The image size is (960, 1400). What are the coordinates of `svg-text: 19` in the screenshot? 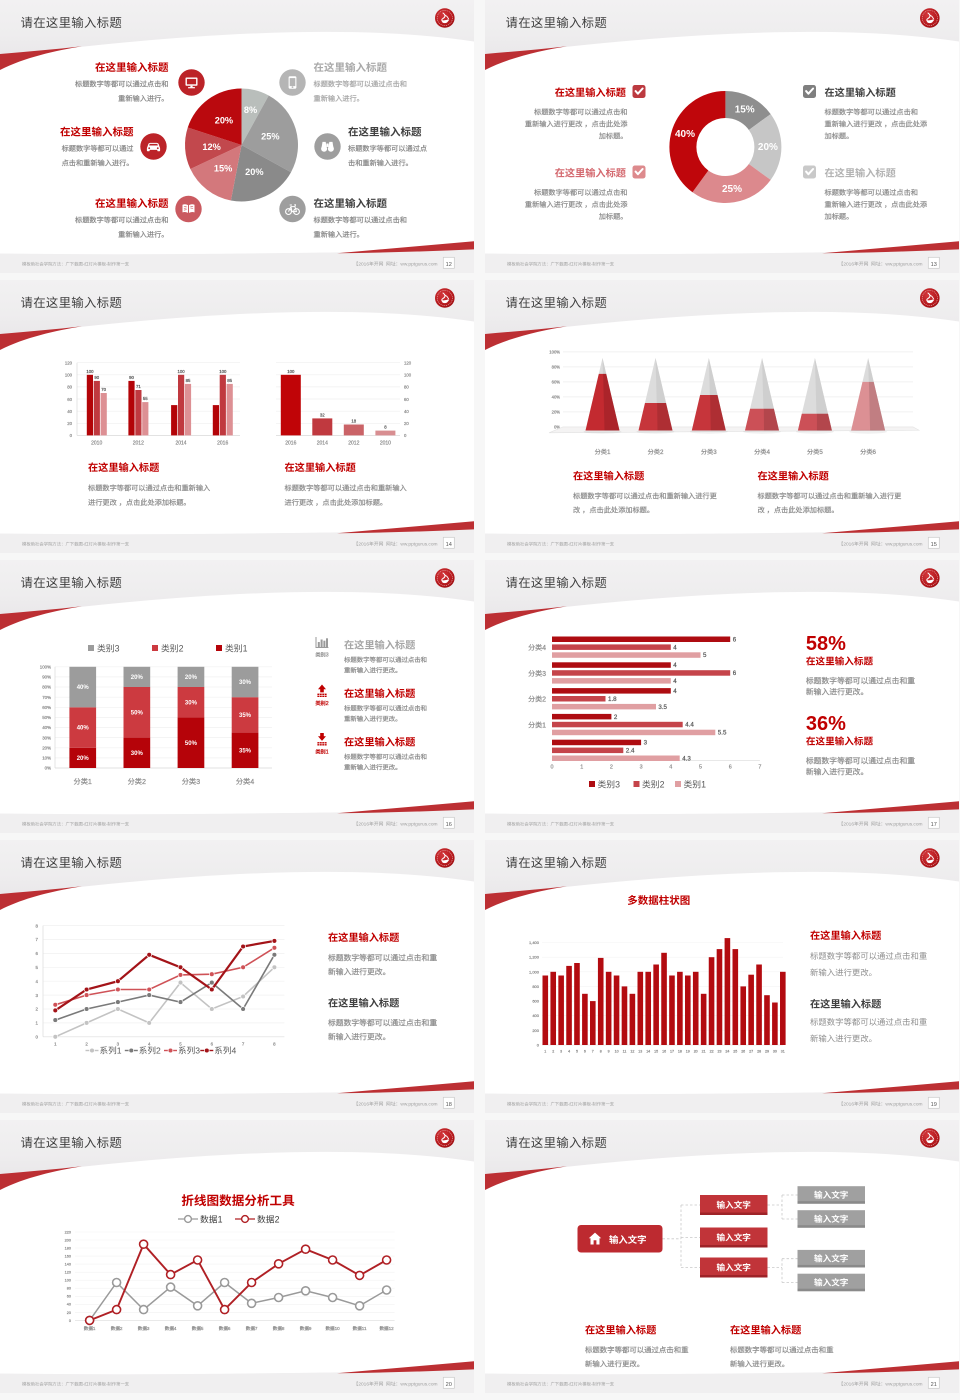 It's located at (934, 1104).